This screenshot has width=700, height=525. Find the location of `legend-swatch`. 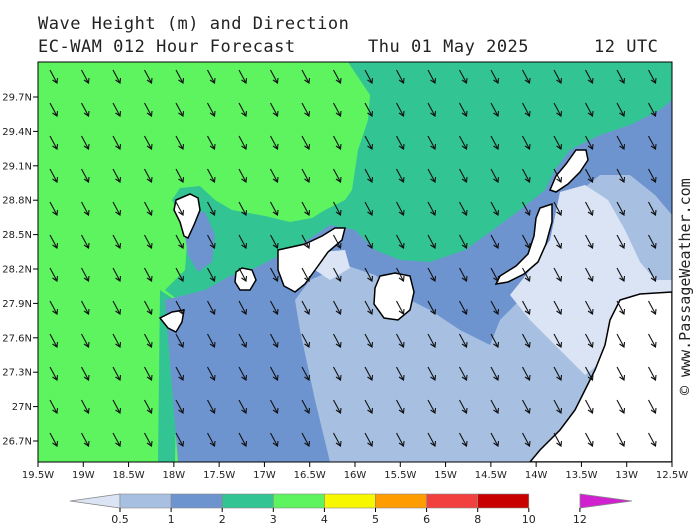

legend-swatch is located at coordinates (145, 501).